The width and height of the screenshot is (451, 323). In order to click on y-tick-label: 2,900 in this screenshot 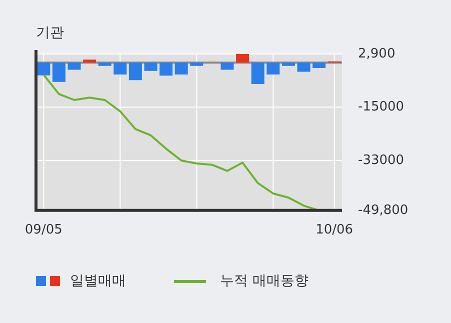, I will do `click(377, 54)`.